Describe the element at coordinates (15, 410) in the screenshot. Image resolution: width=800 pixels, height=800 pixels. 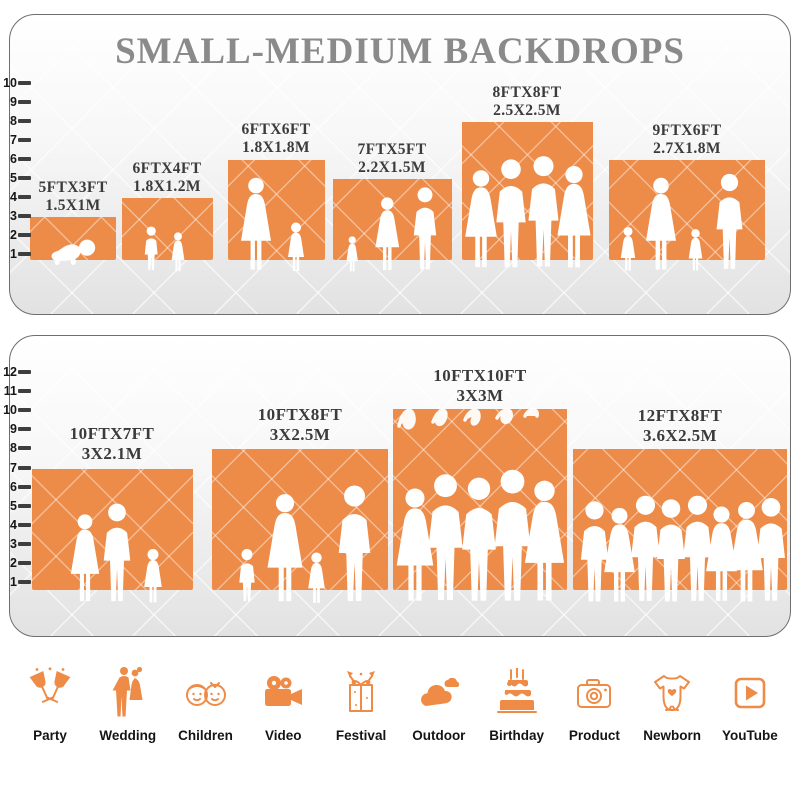
I see `ruler2-tick-10: 10` at that location.